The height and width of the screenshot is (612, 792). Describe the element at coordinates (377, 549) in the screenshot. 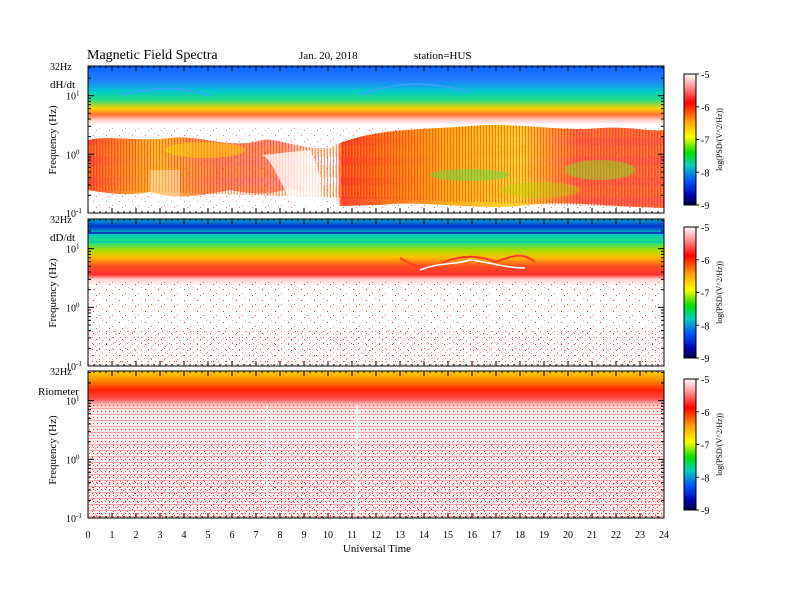

I see `x-axis-label: Universal Time` at that location.